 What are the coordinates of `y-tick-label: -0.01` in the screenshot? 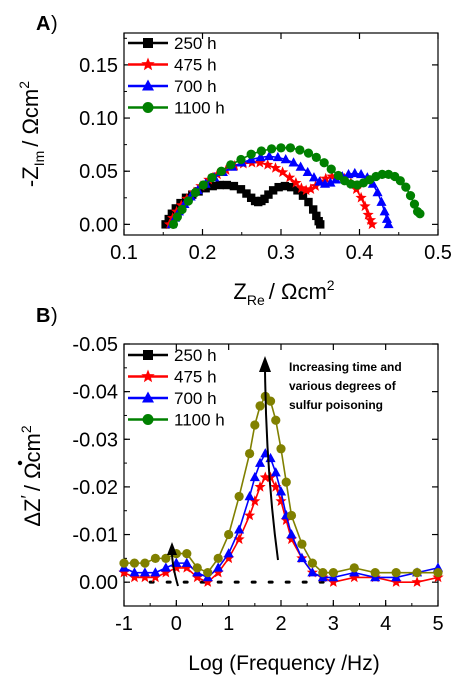 It's located at (95, 536).